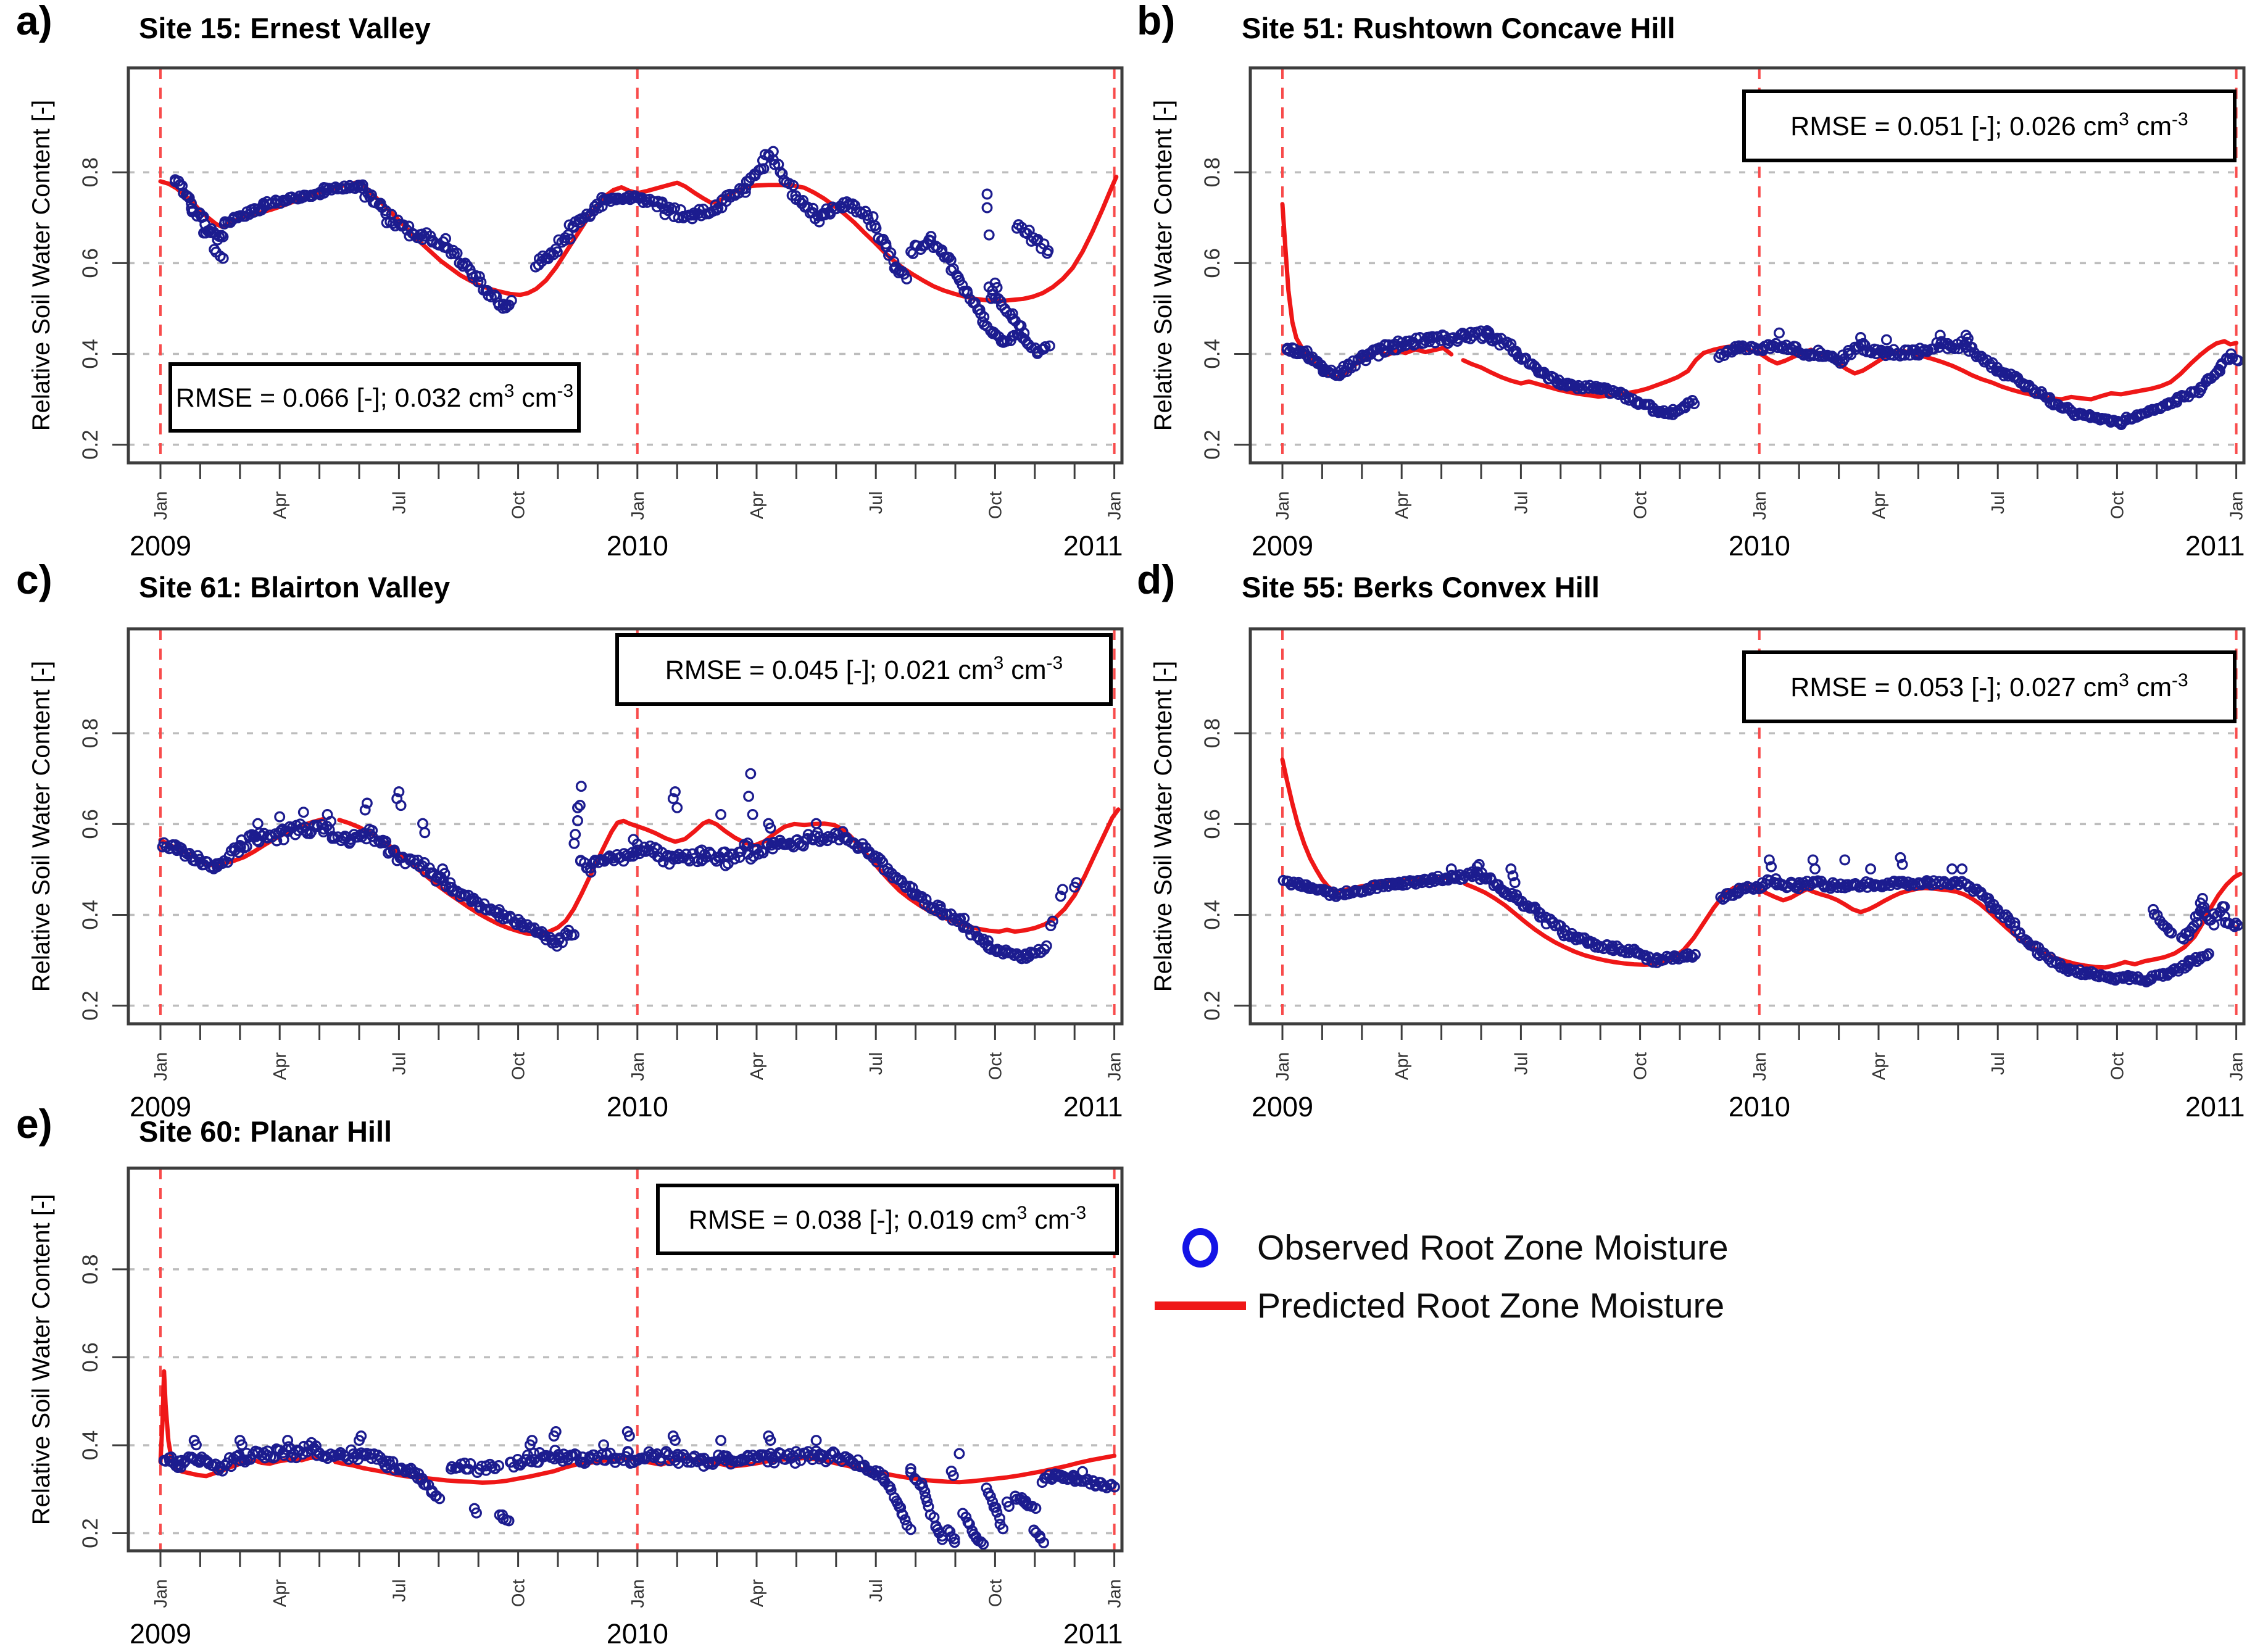 The height and width of the screenshot is (1652, 2247). Describe the element at coordinates (1200, 1305) in the screenshot. I see `predicted-line-icon` at that location.